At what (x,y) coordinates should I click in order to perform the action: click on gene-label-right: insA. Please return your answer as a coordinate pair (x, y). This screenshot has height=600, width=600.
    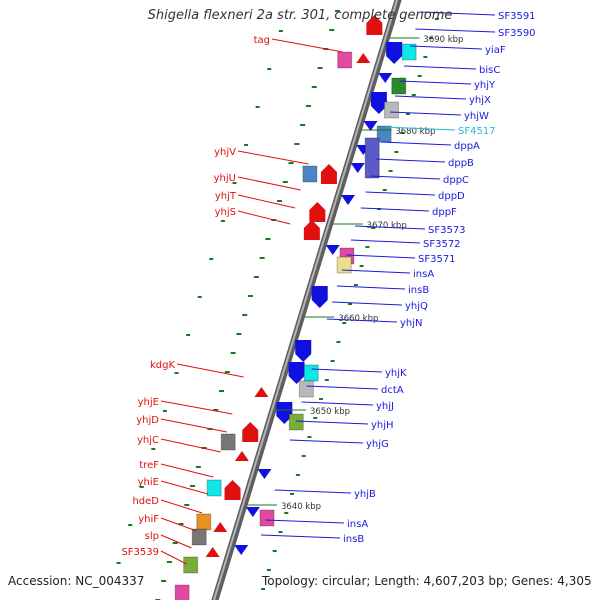
    Looking at the image, I should click on (357, 524).